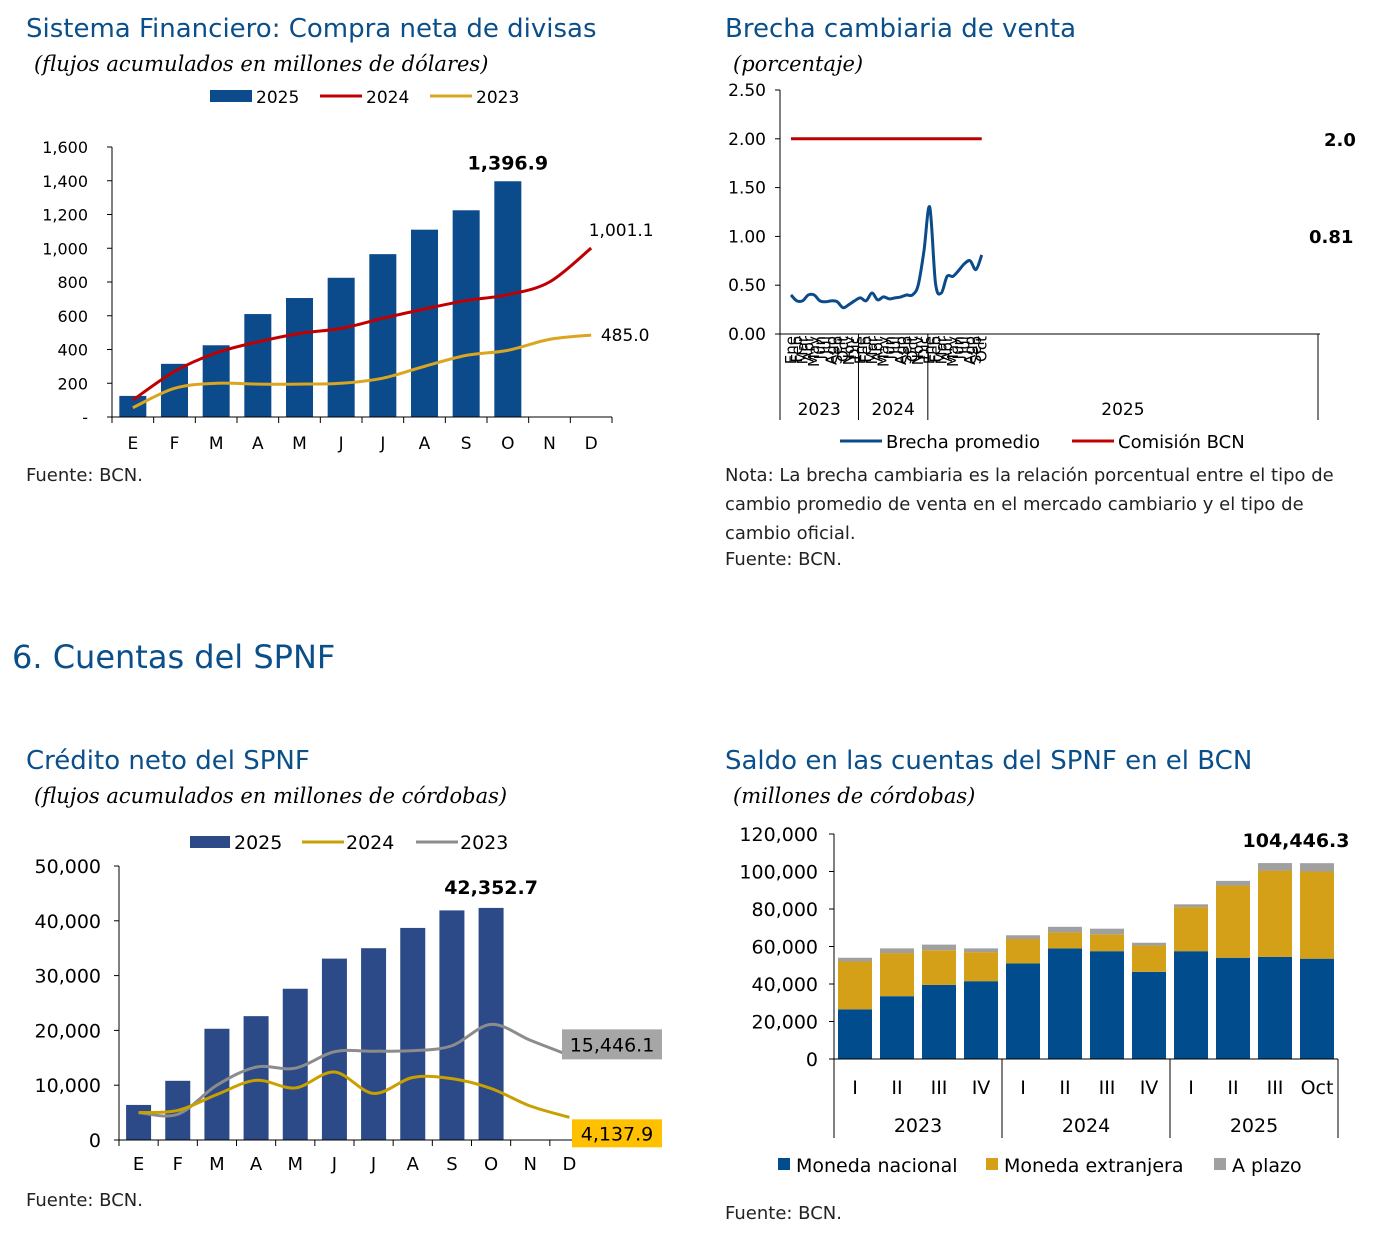 The width and height of the screenshot is (1381, 1233). What do you see at coordinates (981, 1088) in the screenshot?
I see `x-tick-label: IV` at bounding box center [981, 1088].